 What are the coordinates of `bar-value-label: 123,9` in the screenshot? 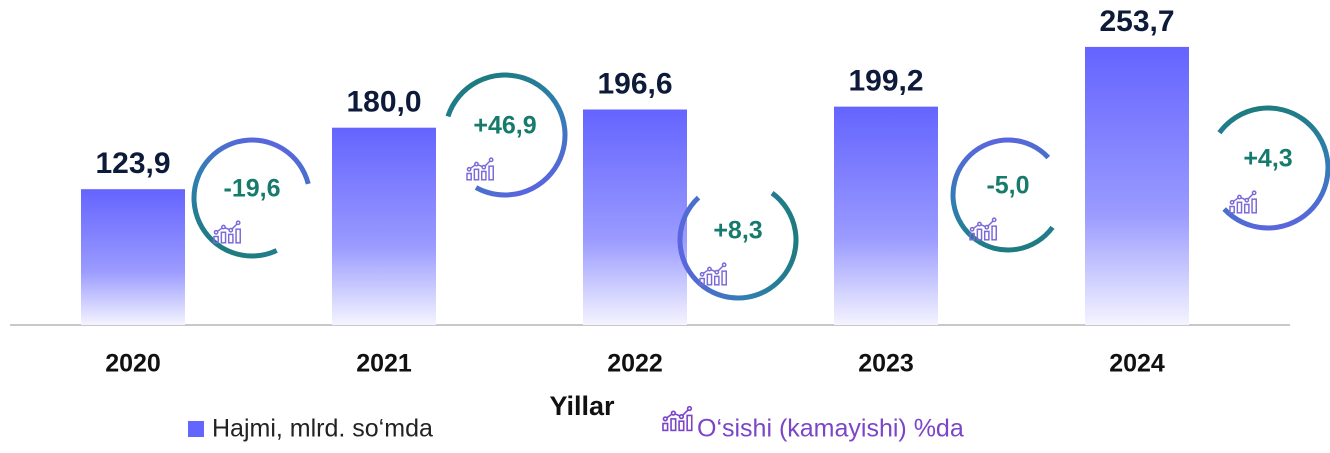 It's located at (132, 163).